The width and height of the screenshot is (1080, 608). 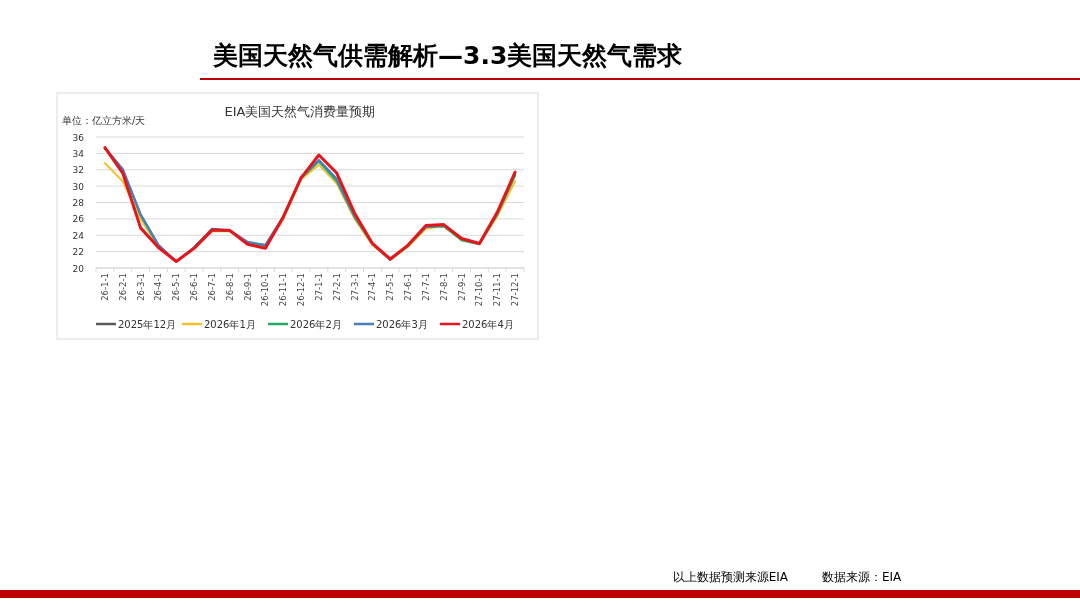 What do you see at coordinates (176, 287) in the screenshot?
I see `x-tick-label: 26-5-1` at bounding box center [176, 287].